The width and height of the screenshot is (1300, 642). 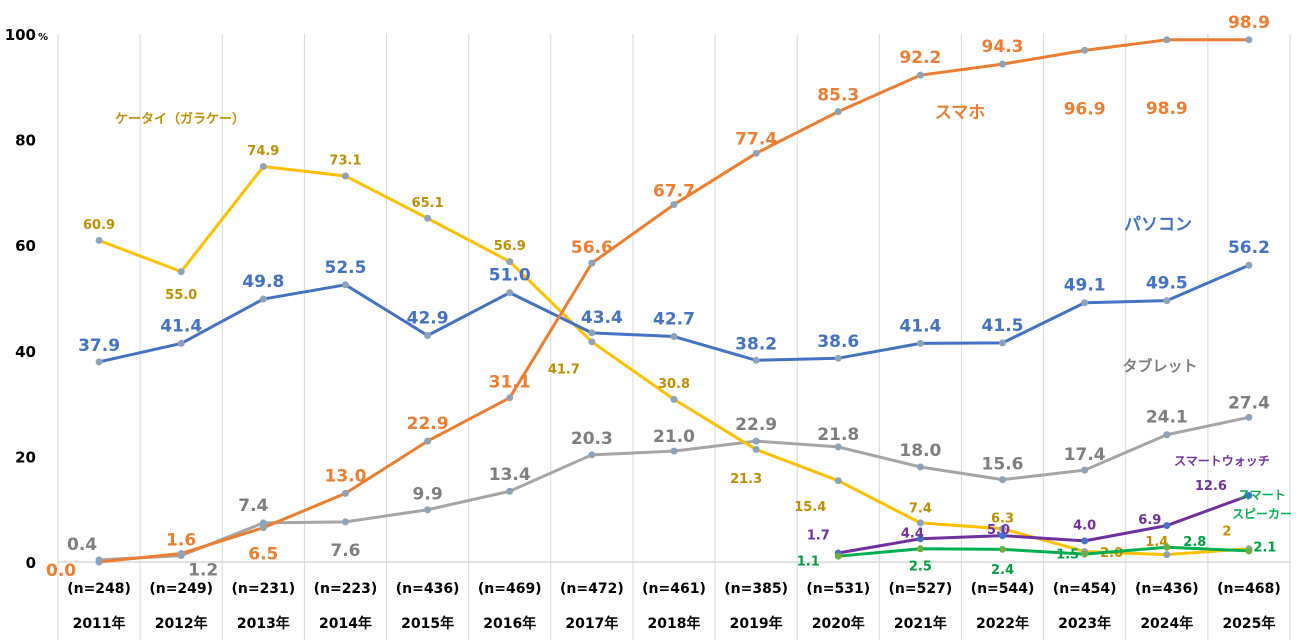 What do you see at coordinates (345, 551) in the screenshot?
I see `data-label: 7.6` at bounding box center [345, 551].